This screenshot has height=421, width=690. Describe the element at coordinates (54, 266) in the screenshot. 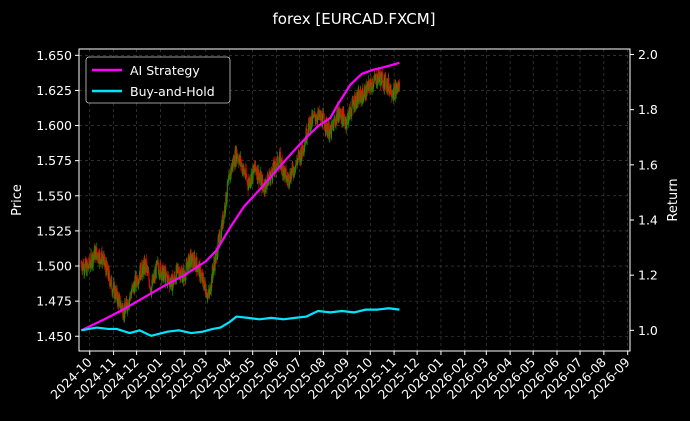

I see `y-left-tick-label: 1.500` at that location.